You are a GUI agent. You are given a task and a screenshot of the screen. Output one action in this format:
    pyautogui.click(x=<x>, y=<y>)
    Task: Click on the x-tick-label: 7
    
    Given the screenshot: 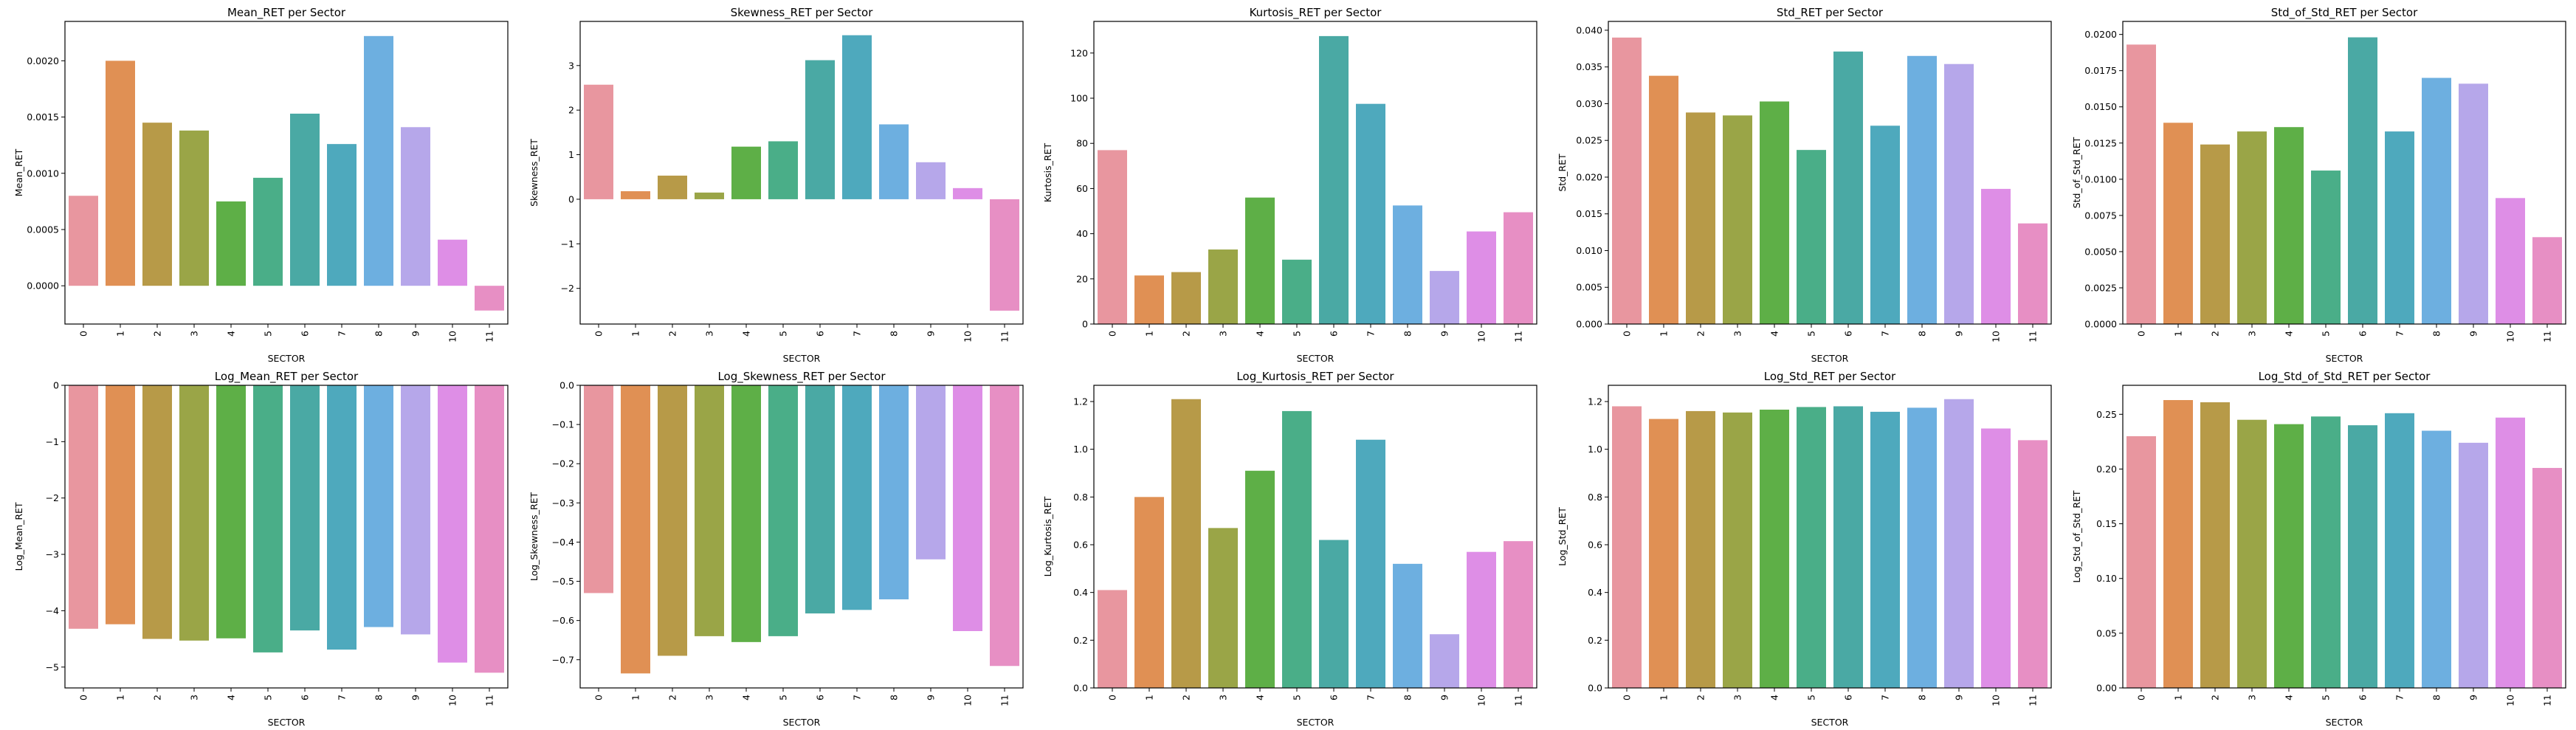 What is the action you would take?
    pyautogui.click(x=858, y=334)
    